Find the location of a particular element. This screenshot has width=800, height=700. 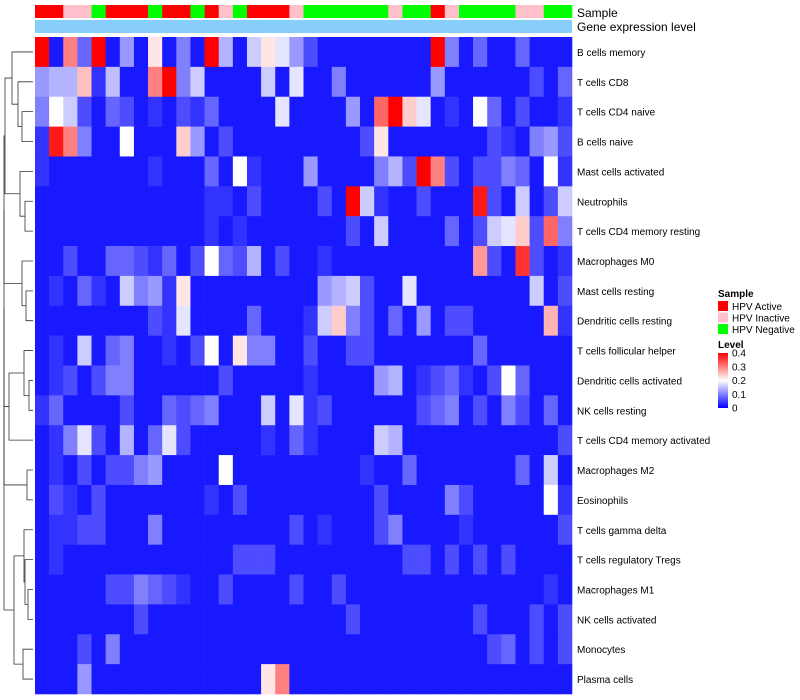

sample-legend-swatch is located at coordinates (723, 329).